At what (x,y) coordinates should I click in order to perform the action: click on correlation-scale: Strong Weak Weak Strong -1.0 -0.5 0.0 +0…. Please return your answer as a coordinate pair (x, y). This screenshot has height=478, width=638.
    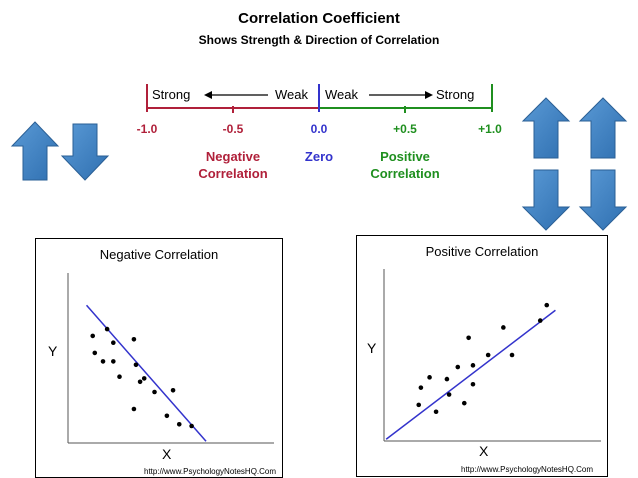
    Looking at the image, I should click on (319, 132).